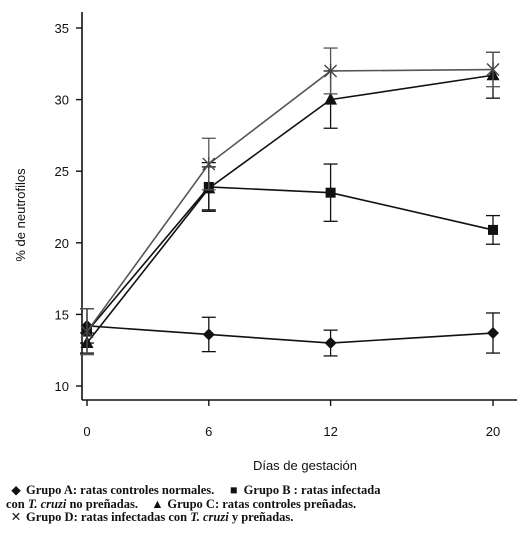  I want to click on legend-group-b: Grupo B : ratas infectada, so click(312, 490).